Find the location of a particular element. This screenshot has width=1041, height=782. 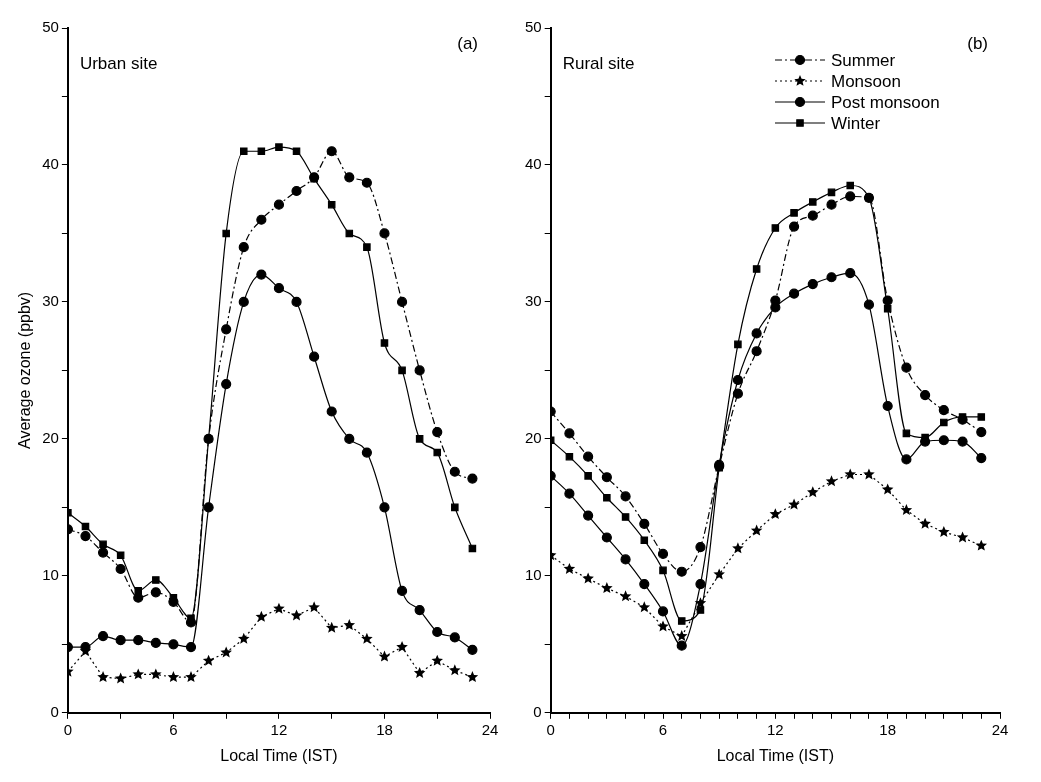

legend-label: Post monsoon is located at coordinates (885, 102).